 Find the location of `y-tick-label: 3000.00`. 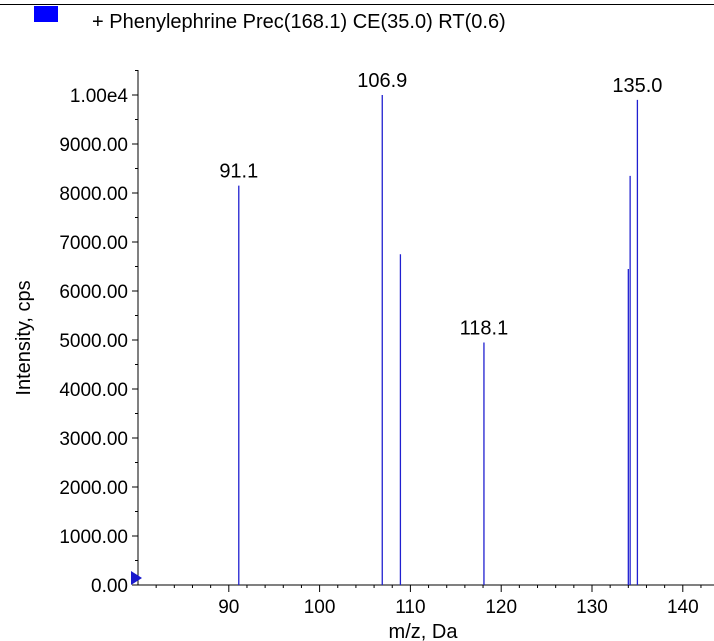

y-tick-label: 3000.00 is located at coordinates (93, 439).